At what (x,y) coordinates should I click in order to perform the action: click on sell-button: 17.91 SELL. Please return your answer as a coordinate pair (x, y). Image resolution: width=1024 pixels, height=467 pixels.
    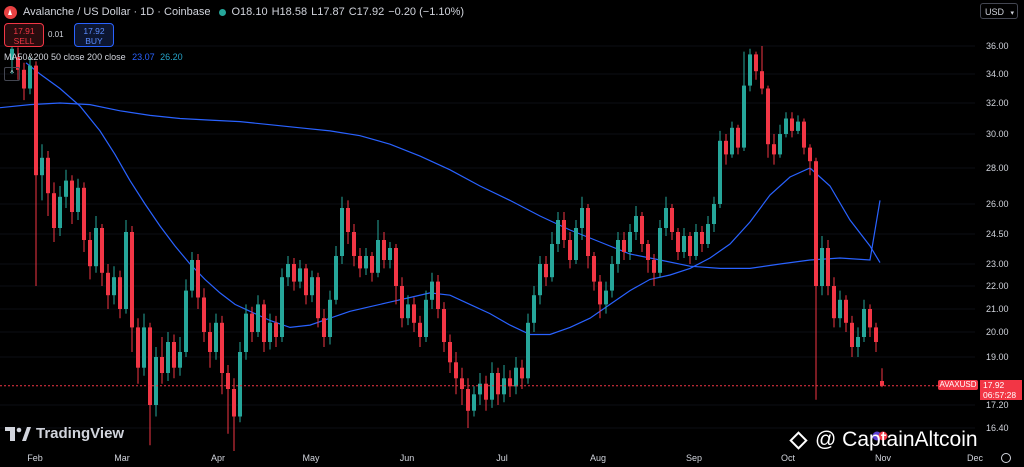
    Looking at the image, I should click on (24, 35).